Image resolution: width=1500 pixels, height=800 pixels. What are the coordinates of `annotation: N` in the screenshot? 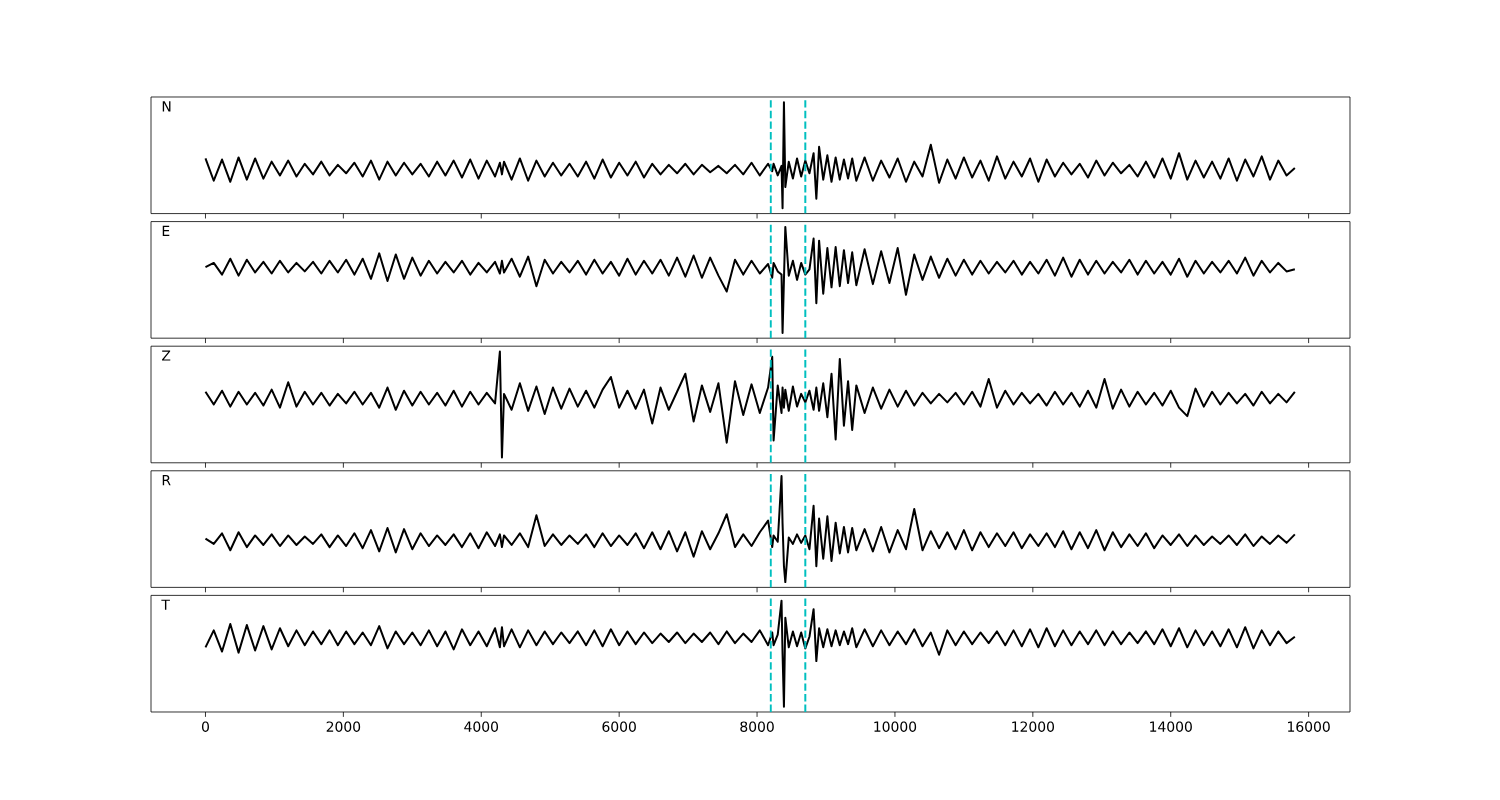 It's located at (166, 106).